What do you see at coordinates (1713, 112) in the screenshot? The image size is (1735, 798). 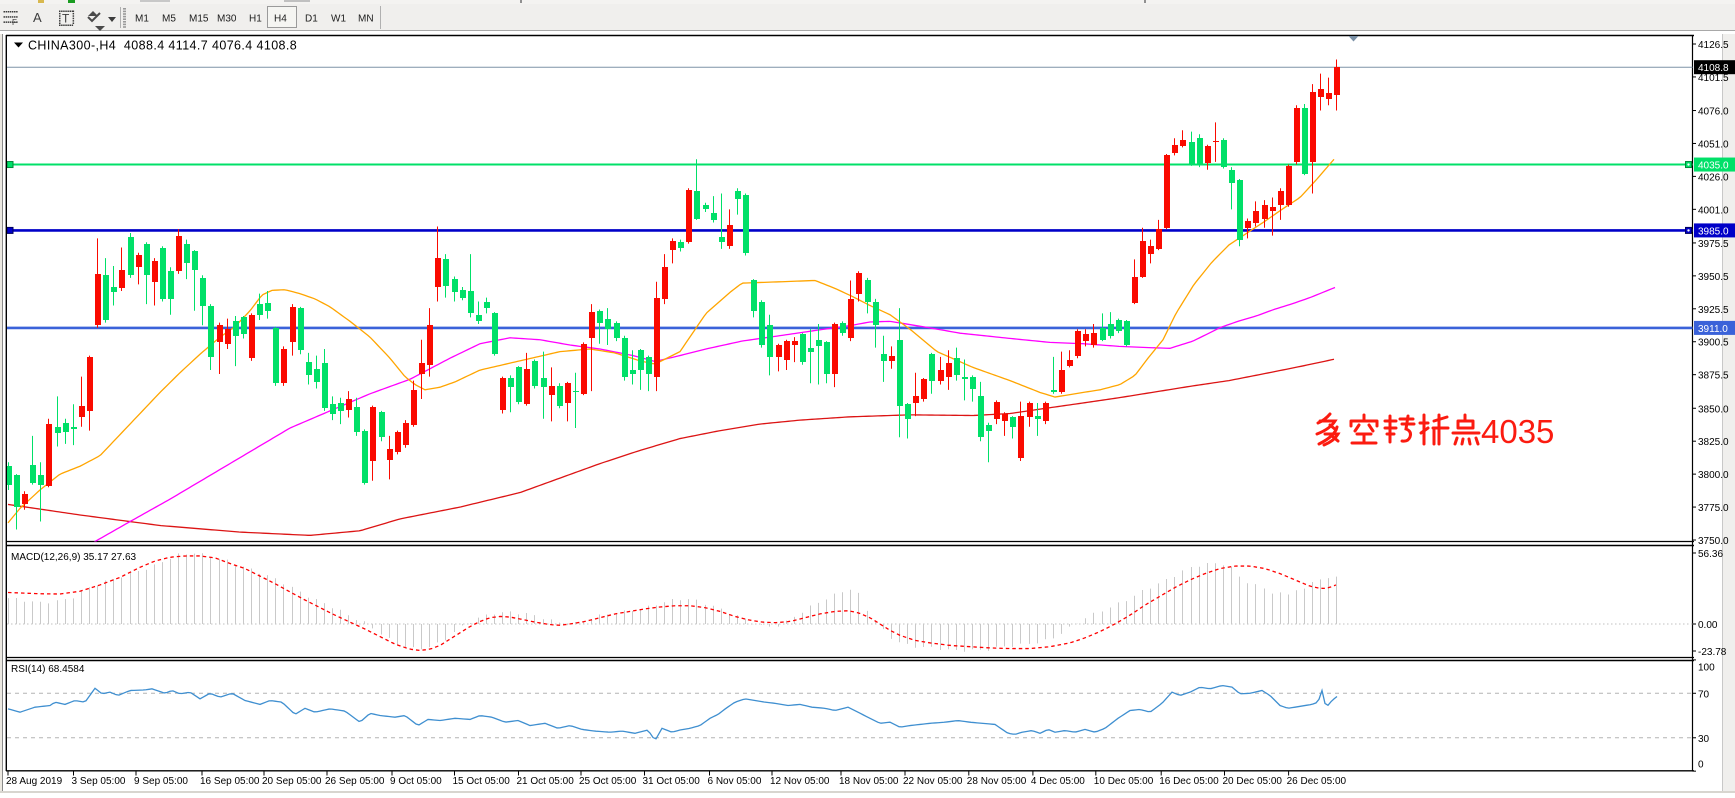 I see `svg-text: 4076.0` at bounding box center [1713, 112].